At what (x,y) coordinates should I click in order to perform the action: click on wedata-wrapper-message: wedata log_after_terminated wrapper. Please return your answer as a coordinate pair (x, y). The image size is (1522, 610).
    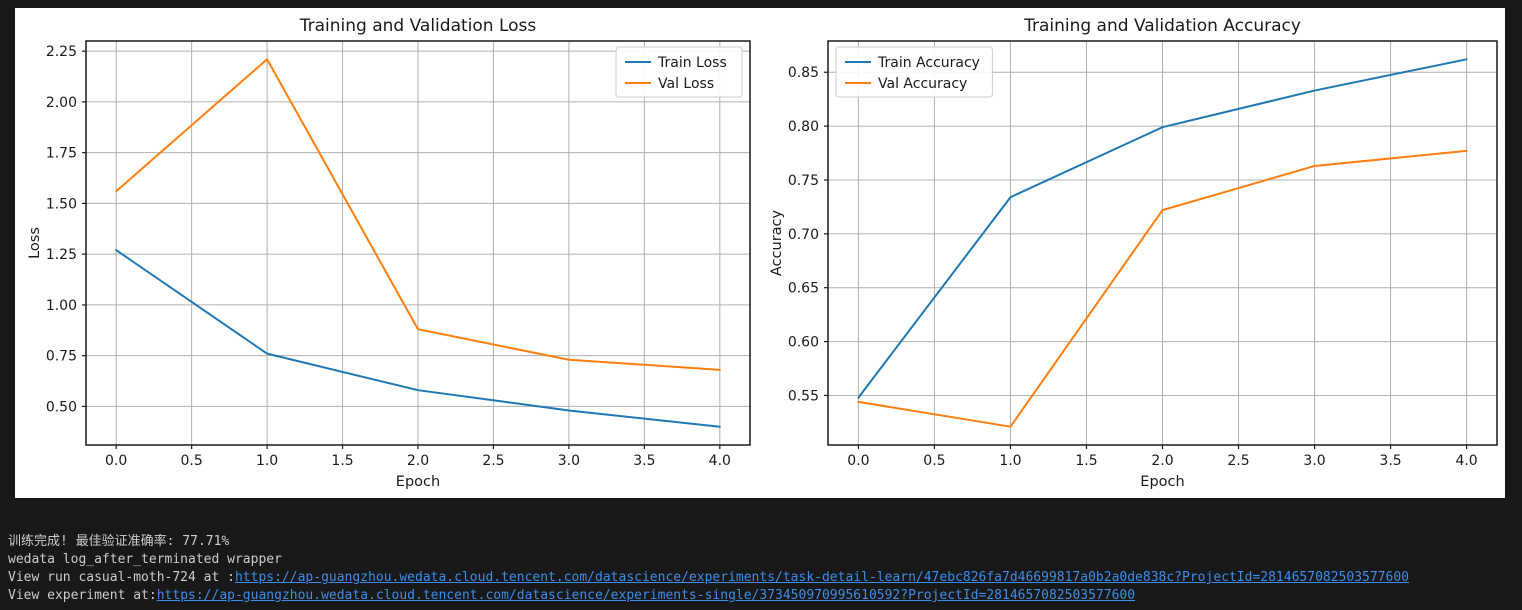
    Looking at the image, I should click on (145, 559).